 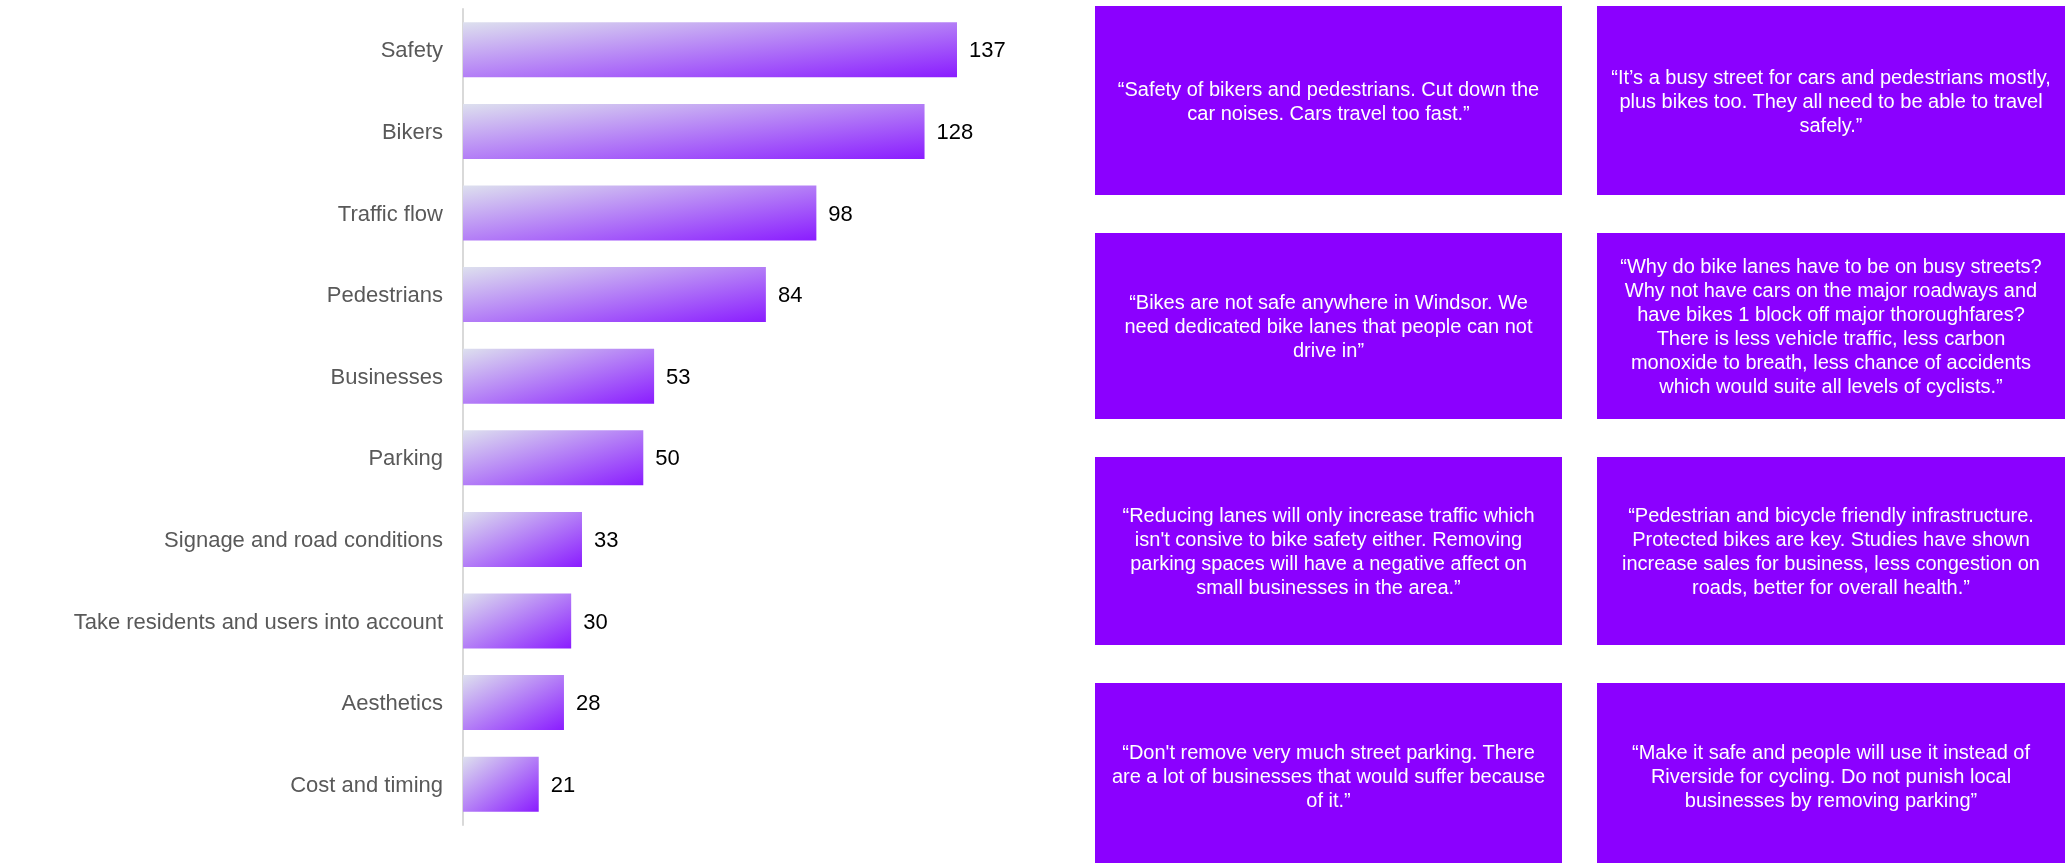 What do you see at coordinates (840, 213) in the screenshot?
I see `data-label: 98` at bounding box center [840, 213].